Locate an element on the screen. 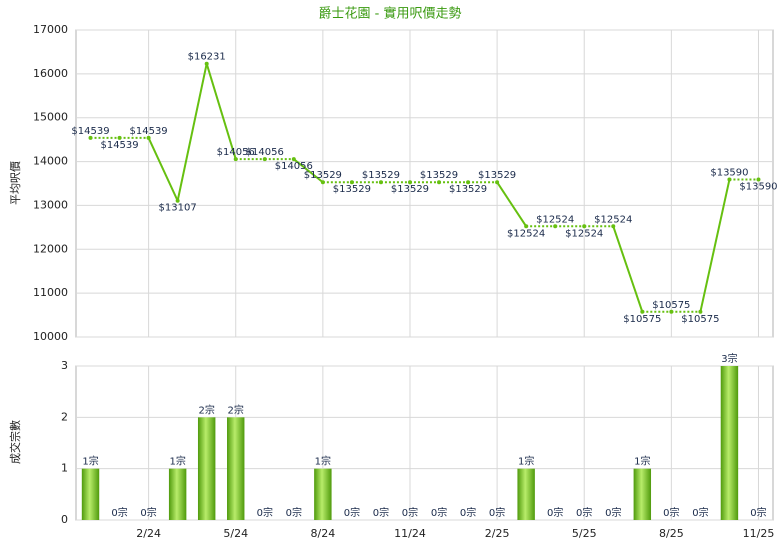 The width and height of the screenshot is (780, 550). x-tick-label: 2/25 is located at coordinates (497, 533).